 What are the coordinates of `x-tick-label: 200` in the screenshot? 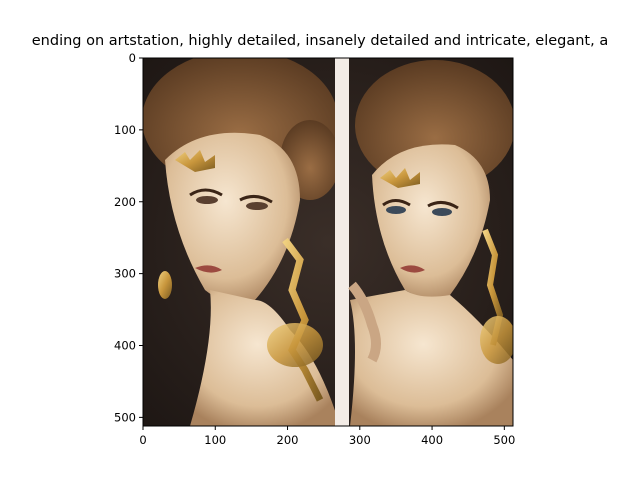 It's located at (288, 440).